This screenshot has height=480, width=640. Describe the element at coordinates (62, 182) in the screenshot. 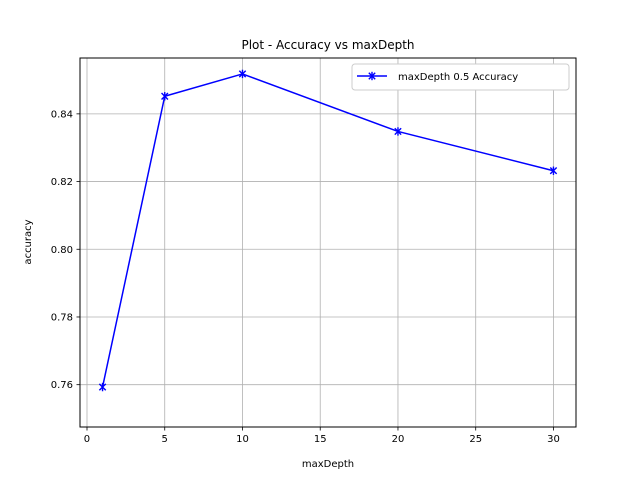

I see `y-tick-label: 0.82` at that location.